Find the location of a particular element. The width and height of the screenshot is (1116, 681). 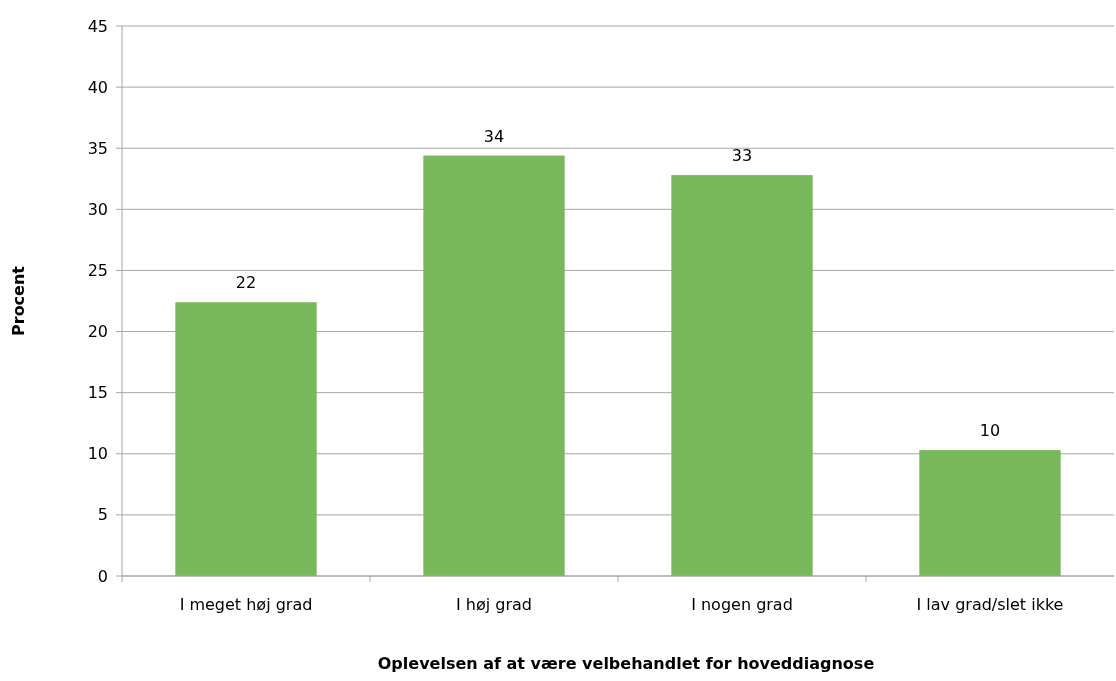

x-axis-title: Oplevelsen af at være velbehandlet for hoveddiagnose is located at coordinates (626, 663).